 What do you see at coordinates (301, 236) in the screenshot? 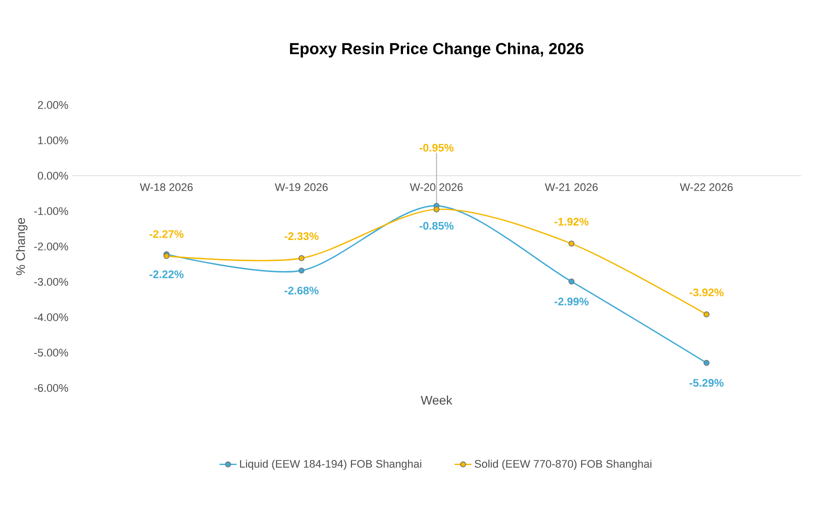
I see `data-label: -2.33%` at bounding box center [301, 236].